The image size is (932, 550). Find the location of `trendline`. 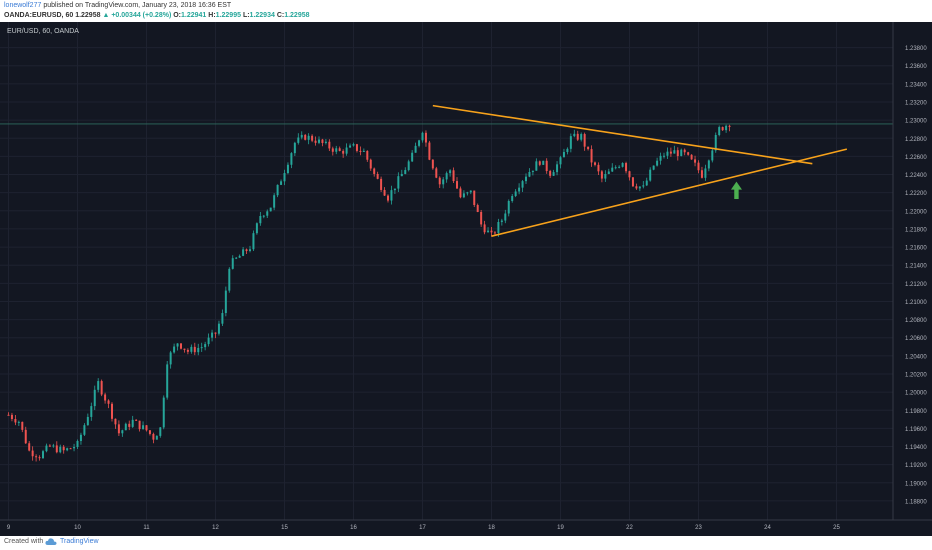

trendline is located at coordinates (622, 134).